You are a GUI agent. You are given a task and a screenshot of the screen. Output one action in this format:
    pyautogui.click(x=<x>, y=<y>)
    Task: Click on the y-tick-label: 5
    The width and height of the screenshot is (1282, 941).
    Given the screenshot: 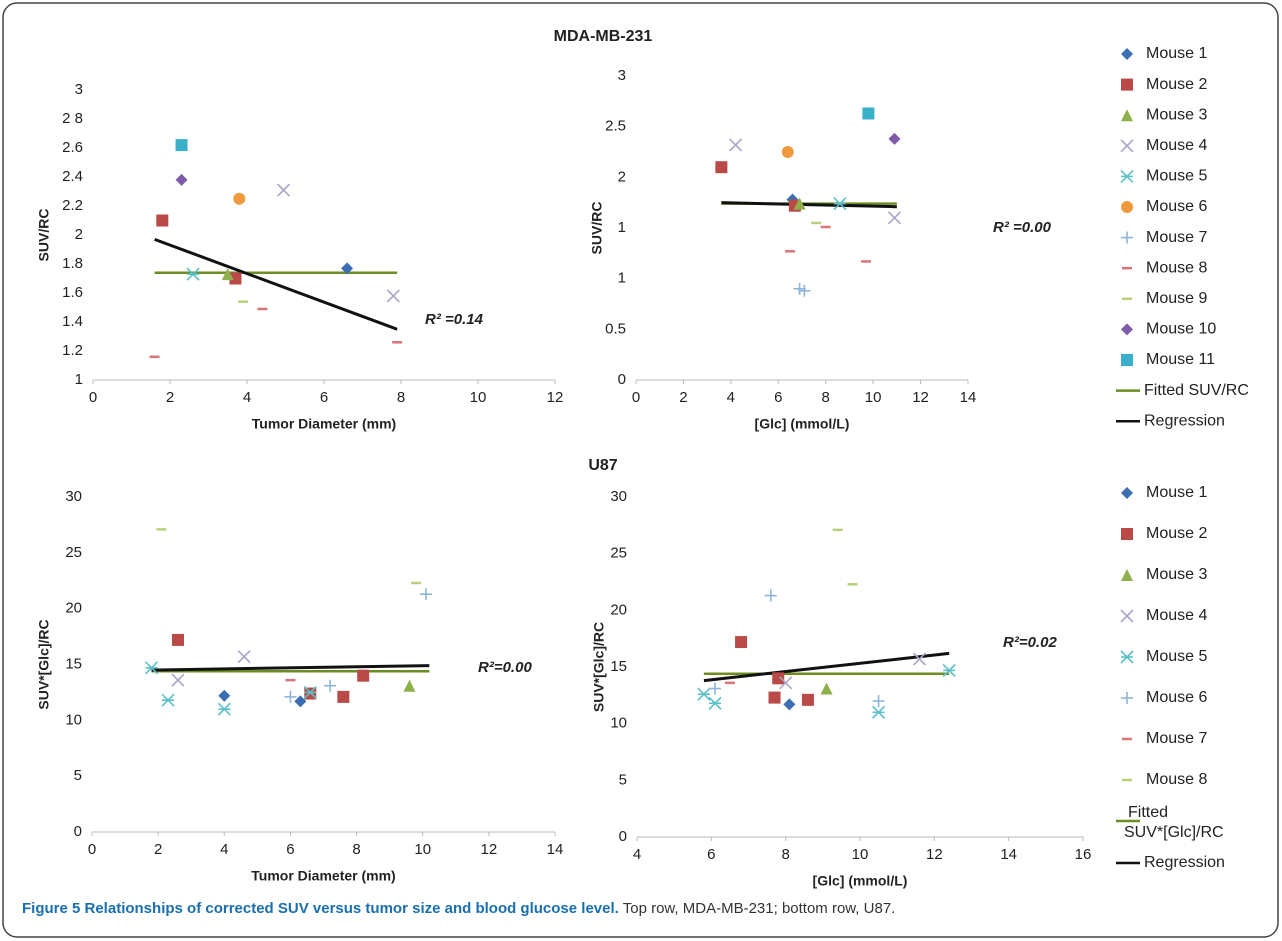 What is the action you would take?
    pyautogui.click(x=78, y=775)
    